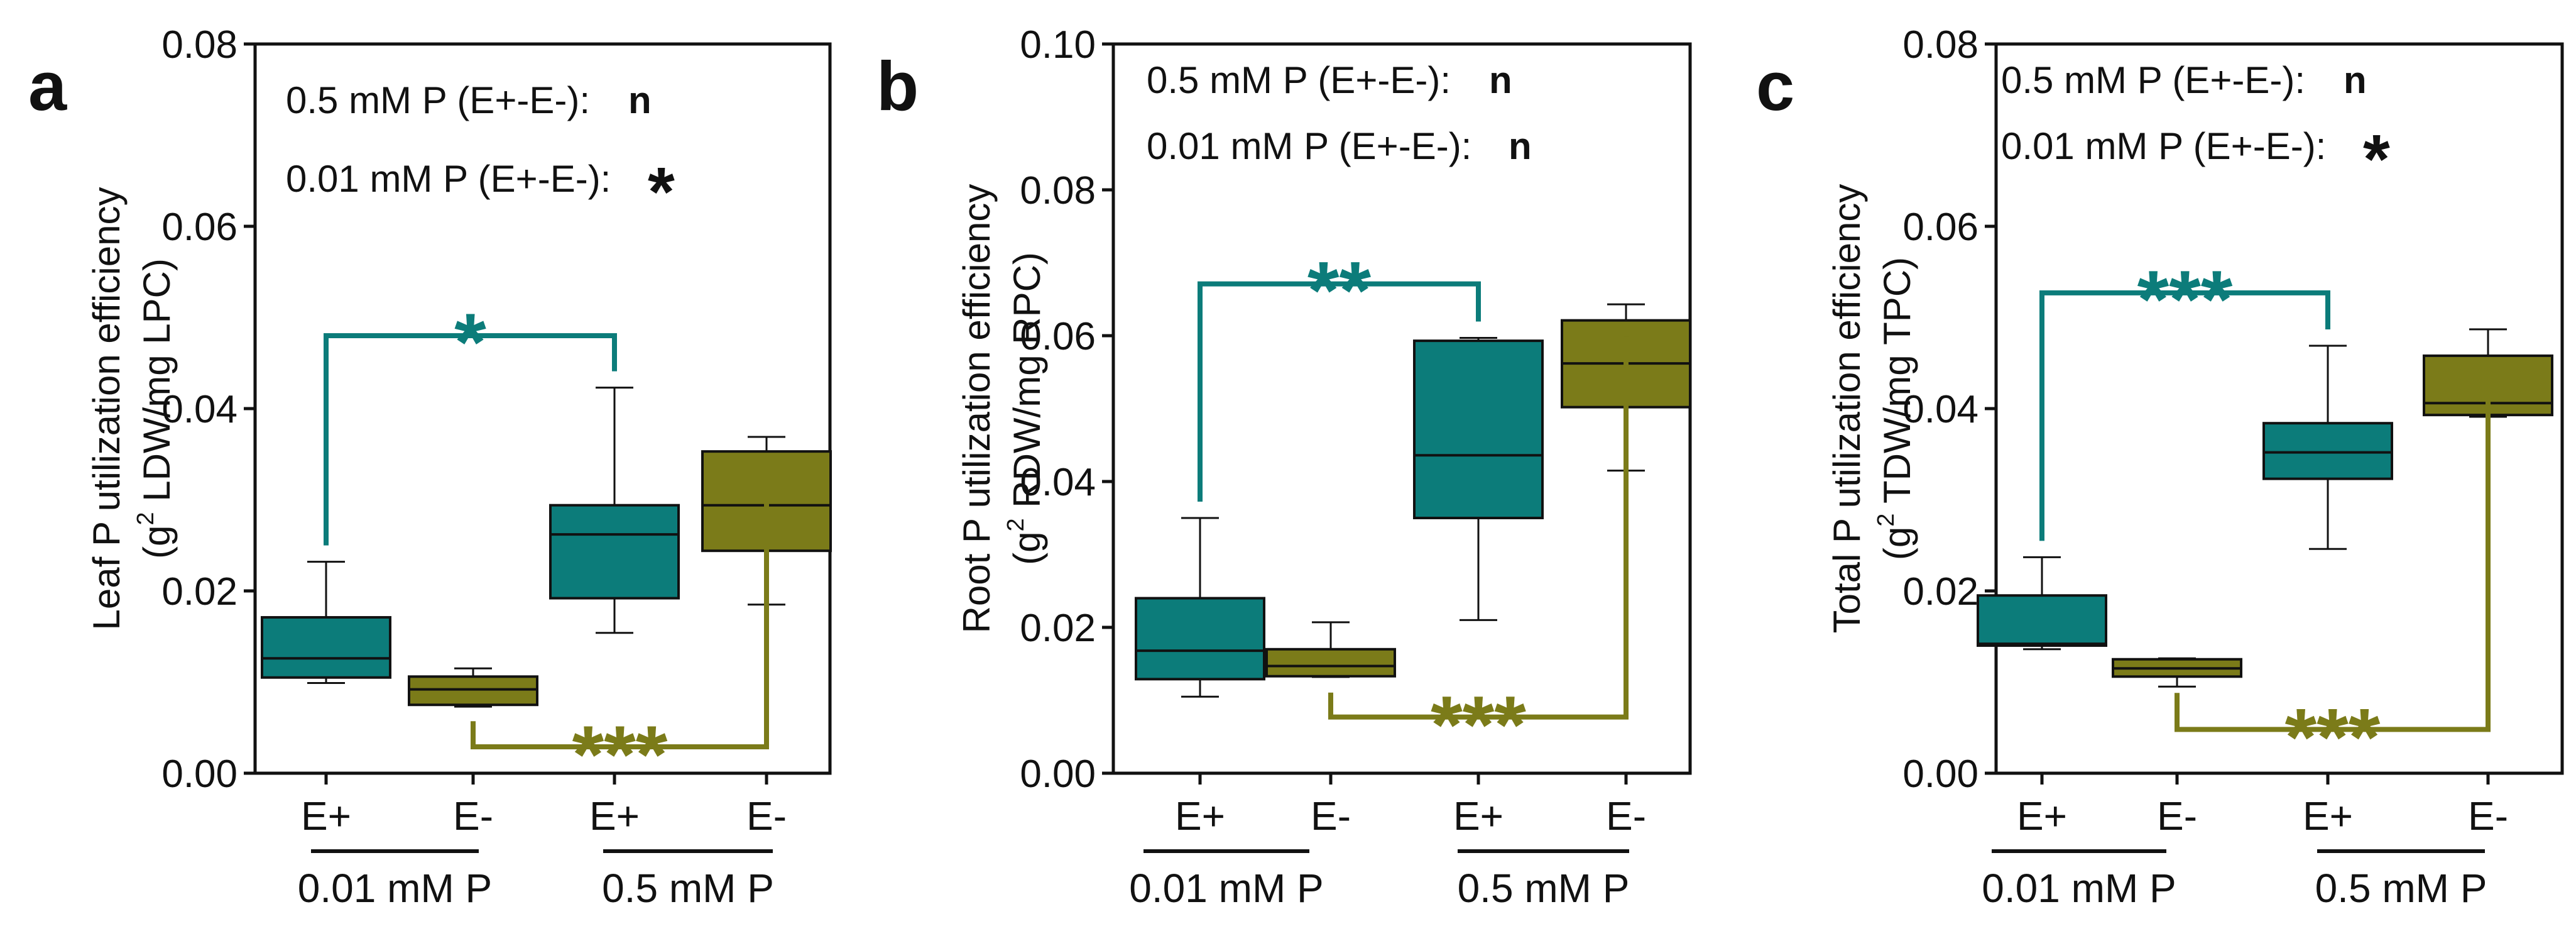 The height and width of the screenshot is (931, 2576). I want to click on y-axis-title: Root P utilization efficiency, so click(977, 409).